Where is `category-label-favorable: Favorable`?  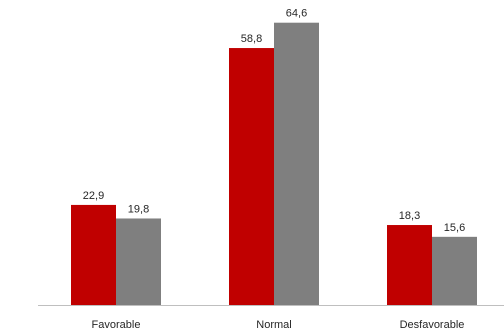
category-label-favorable: Favorable is located at coordinates (116, 325).